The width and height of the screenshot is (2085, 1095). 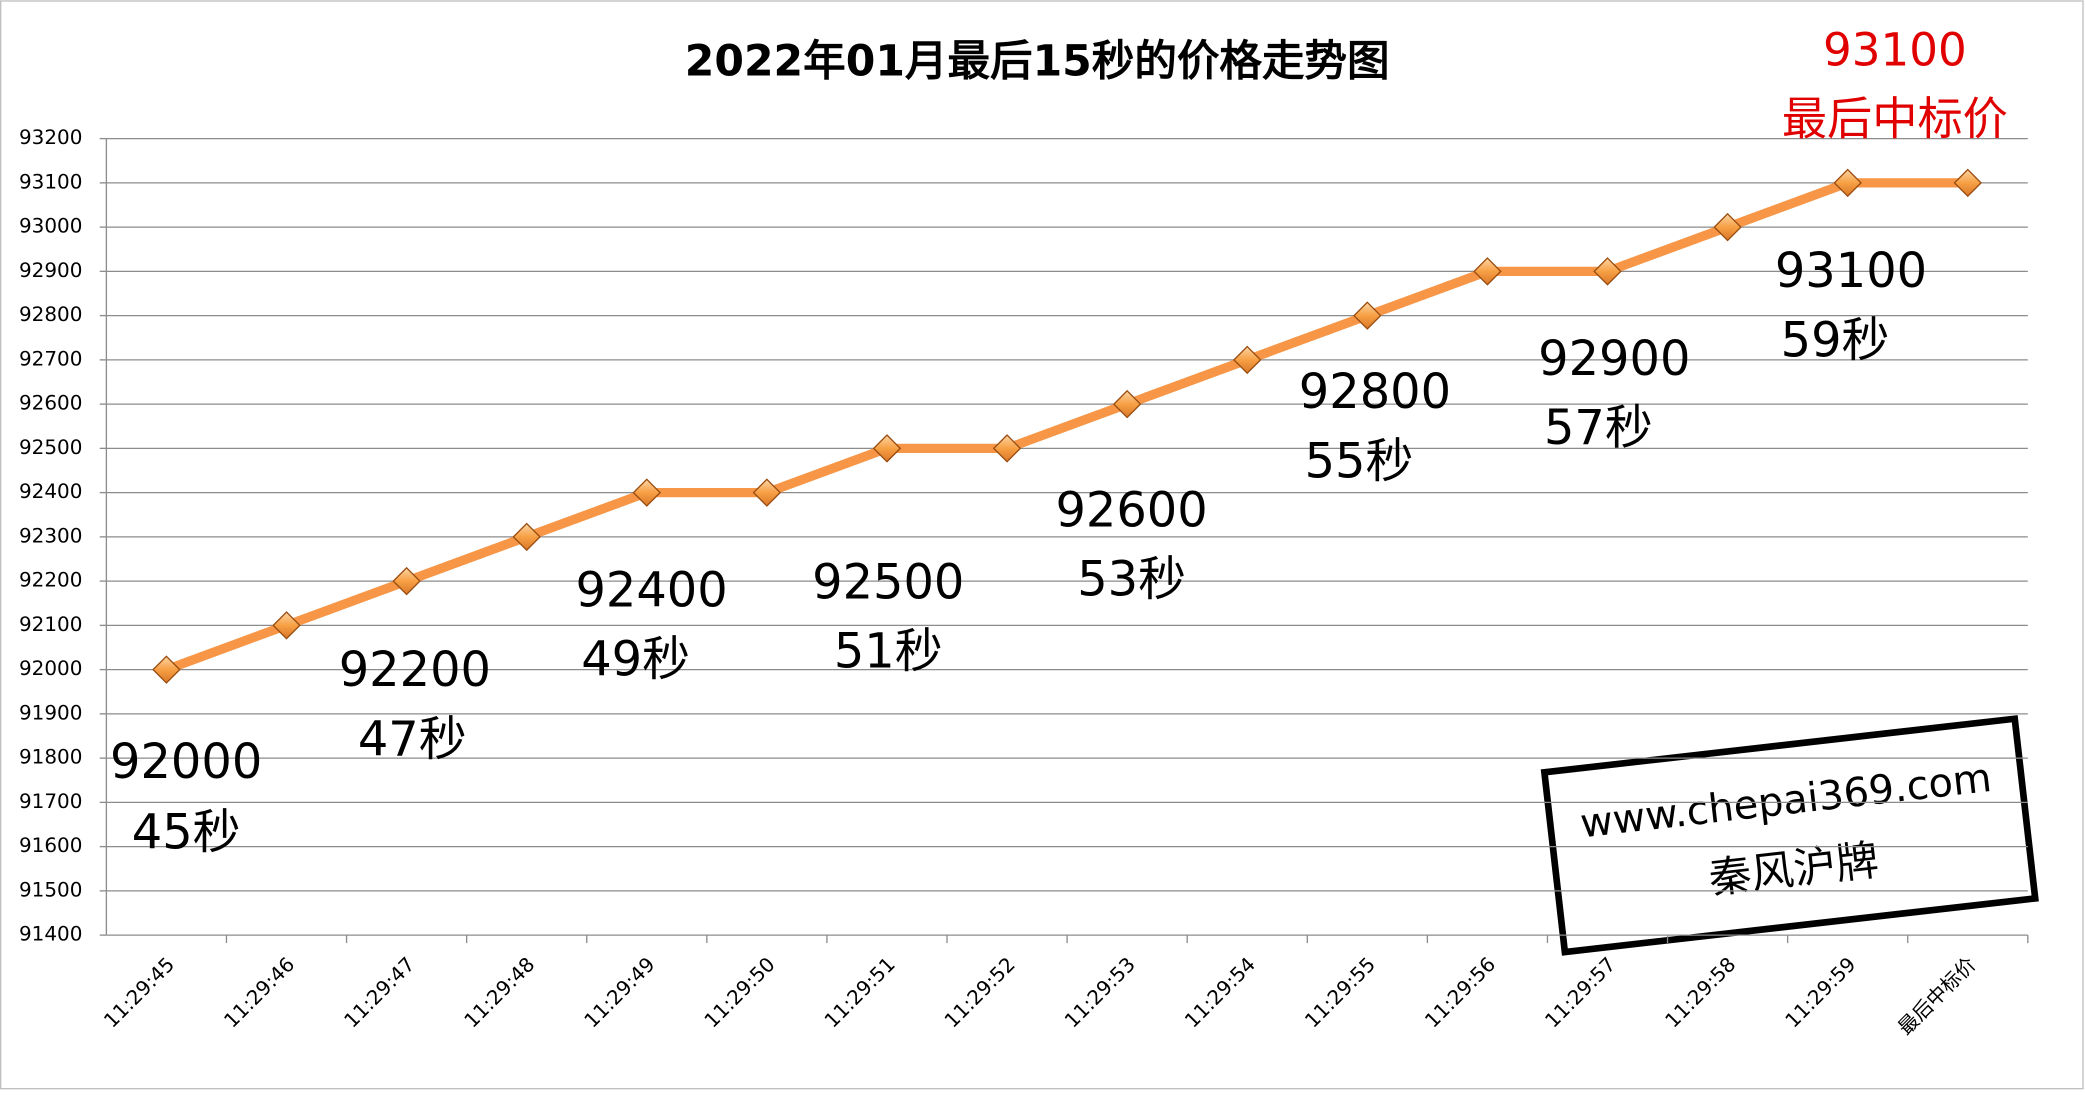 I want to click on y-tick-label: 91900, so click(x=50, y=712).